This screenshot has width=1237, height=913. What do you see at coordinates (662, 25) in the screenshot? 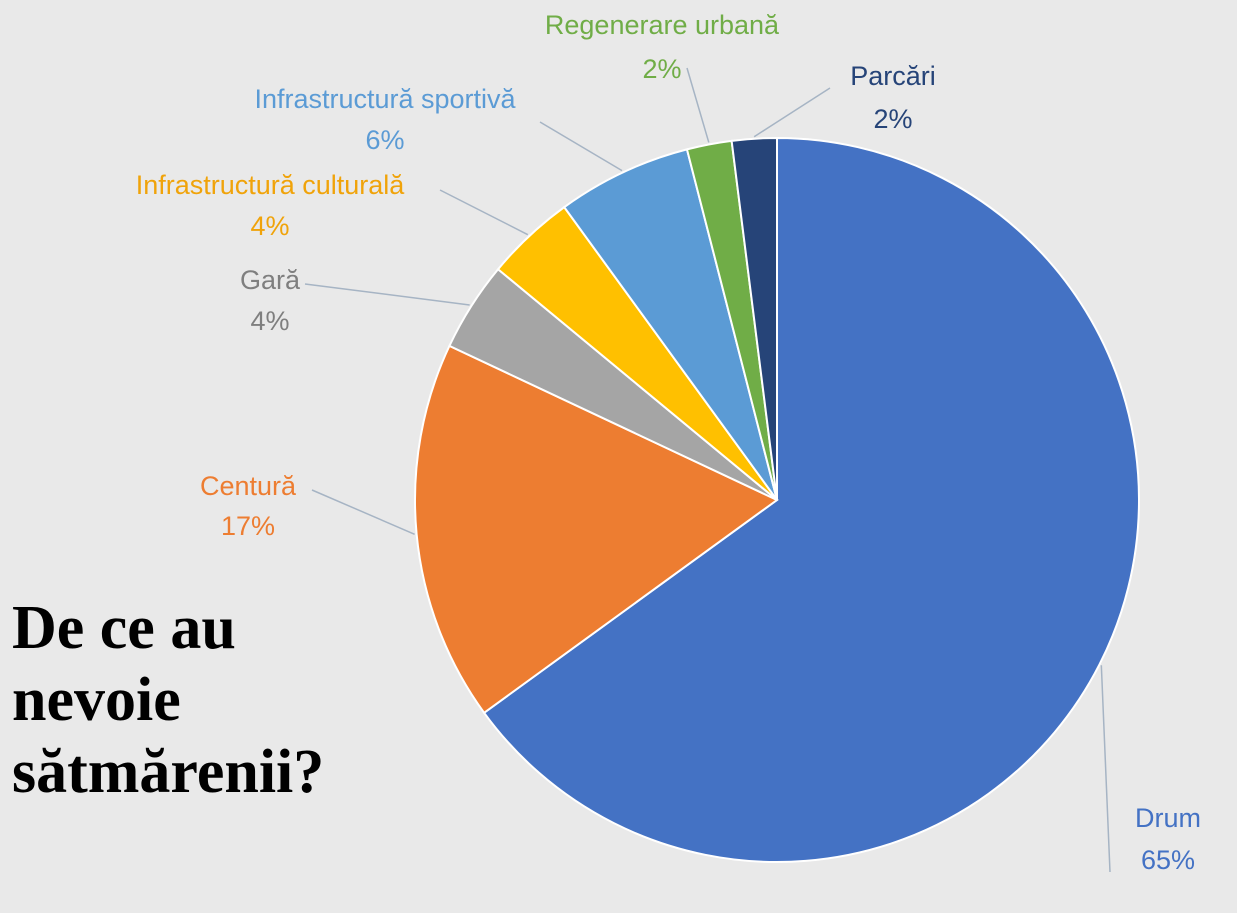
I see `slice-label: Regenerare urbană` at bounding box center [662, 25].